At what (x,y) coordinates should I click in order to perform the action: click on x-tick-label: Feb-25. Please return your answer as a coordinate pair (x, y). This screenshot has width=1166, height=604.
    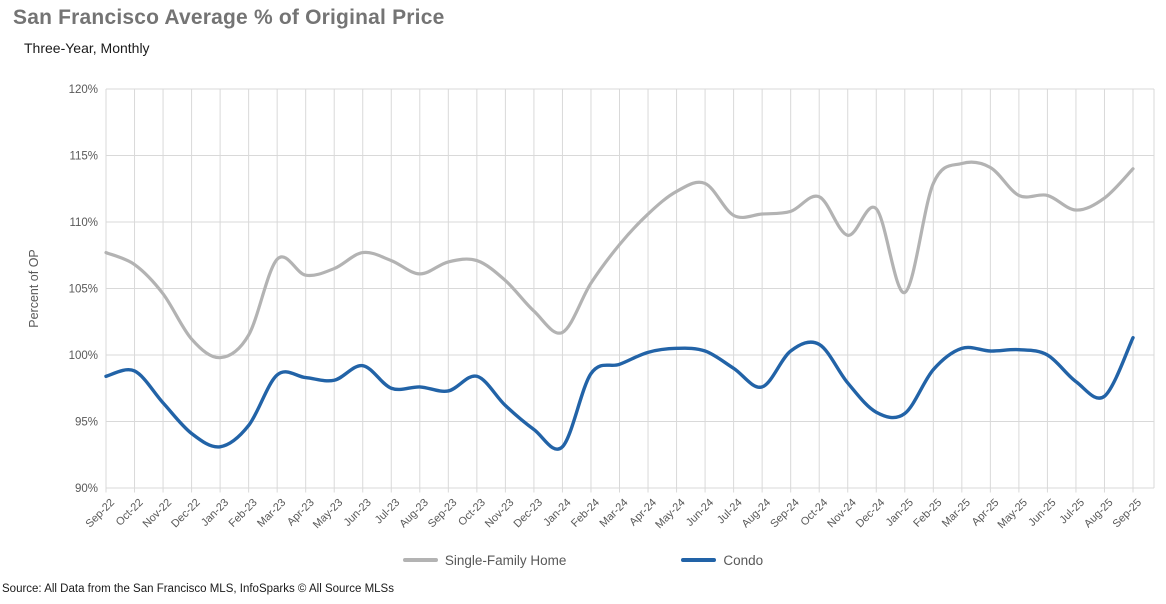
    Looking at the image, I should click on (927, 513).